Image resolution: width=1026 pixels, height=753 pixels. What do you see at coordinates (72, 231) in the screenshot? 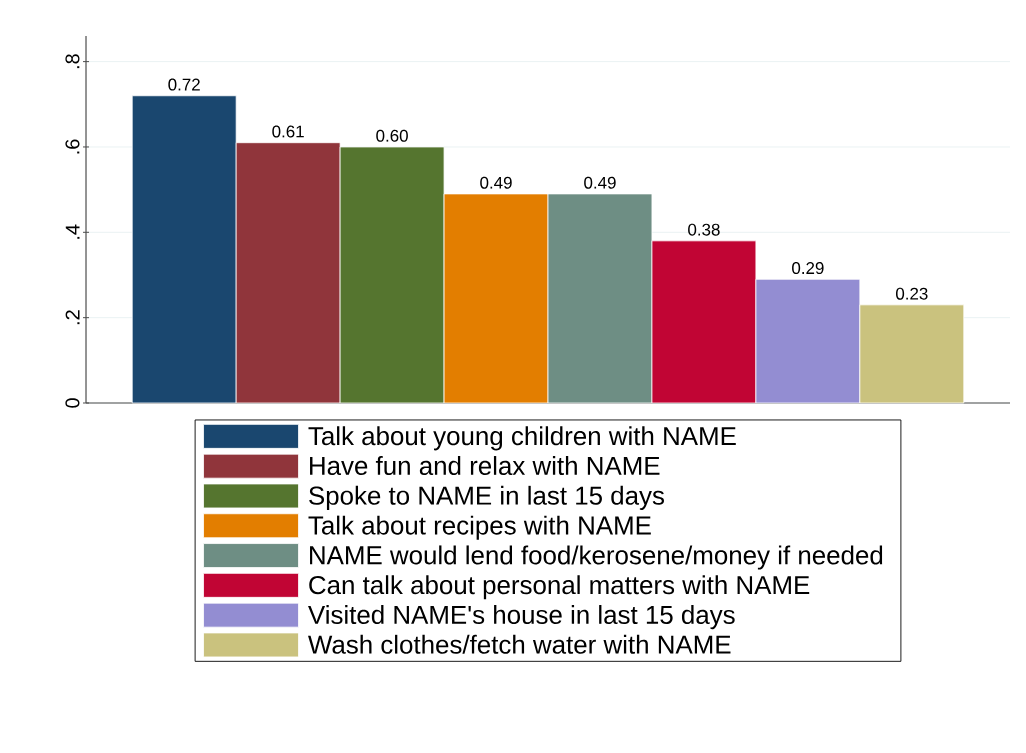
I see `y-tick-label: .4` at bounding box center [72, 231].